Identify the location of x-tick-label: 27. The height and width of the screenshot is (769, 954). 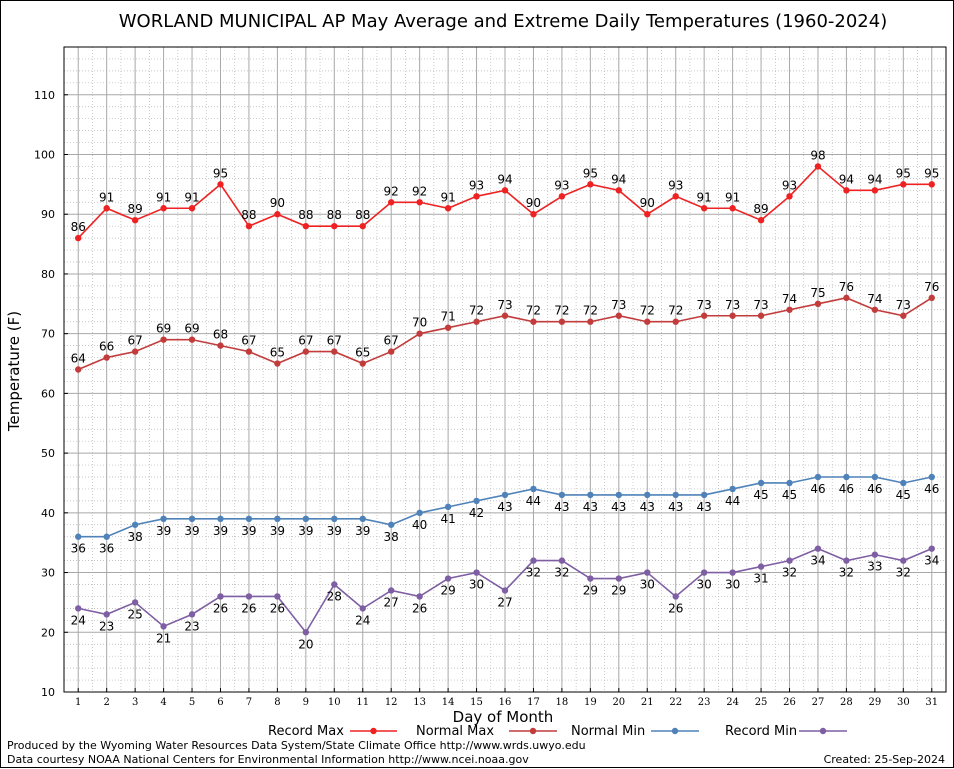
(818, 702).